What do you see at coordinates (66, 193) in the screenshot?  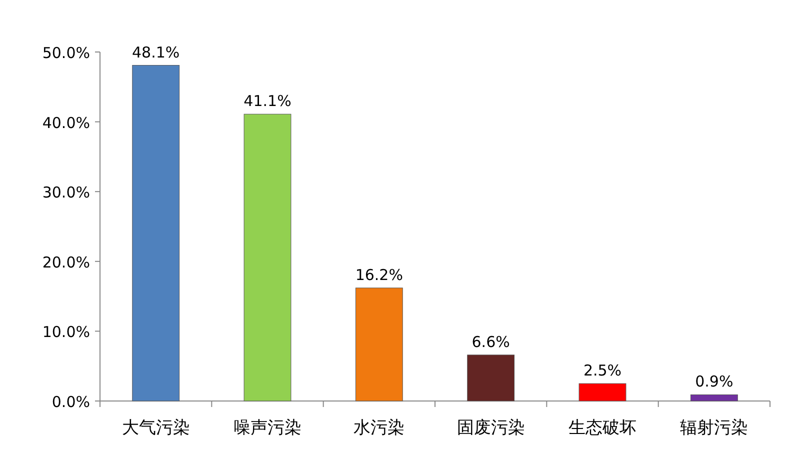 I see `y-tick-label: 30.0%` at bounding box center [66, 193].